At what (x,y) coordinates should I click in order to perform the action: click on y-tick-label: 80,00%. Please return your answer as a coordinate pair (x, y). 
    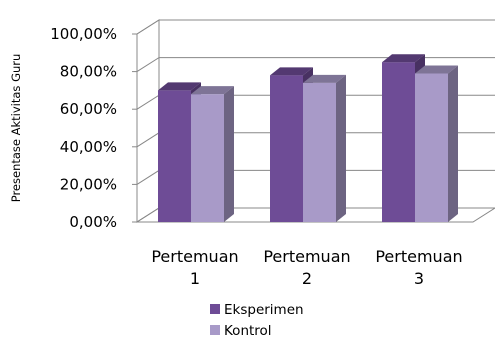
    Looking at the image, I should click on (88, 72).